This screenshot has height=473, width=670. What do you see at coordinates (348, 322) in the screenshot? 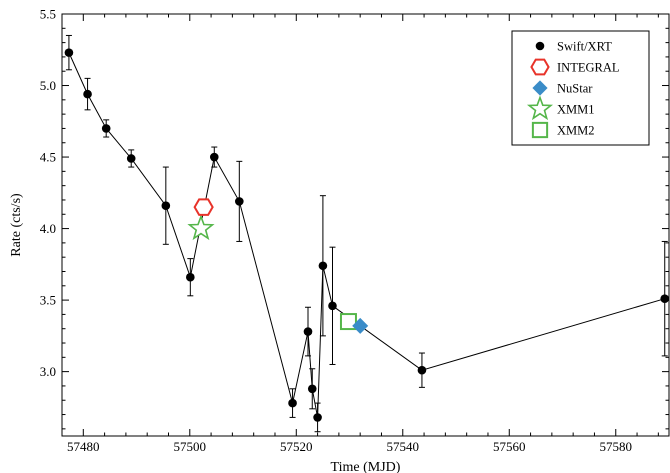
I see `xmm2-point` at bounding box center [348, 322].